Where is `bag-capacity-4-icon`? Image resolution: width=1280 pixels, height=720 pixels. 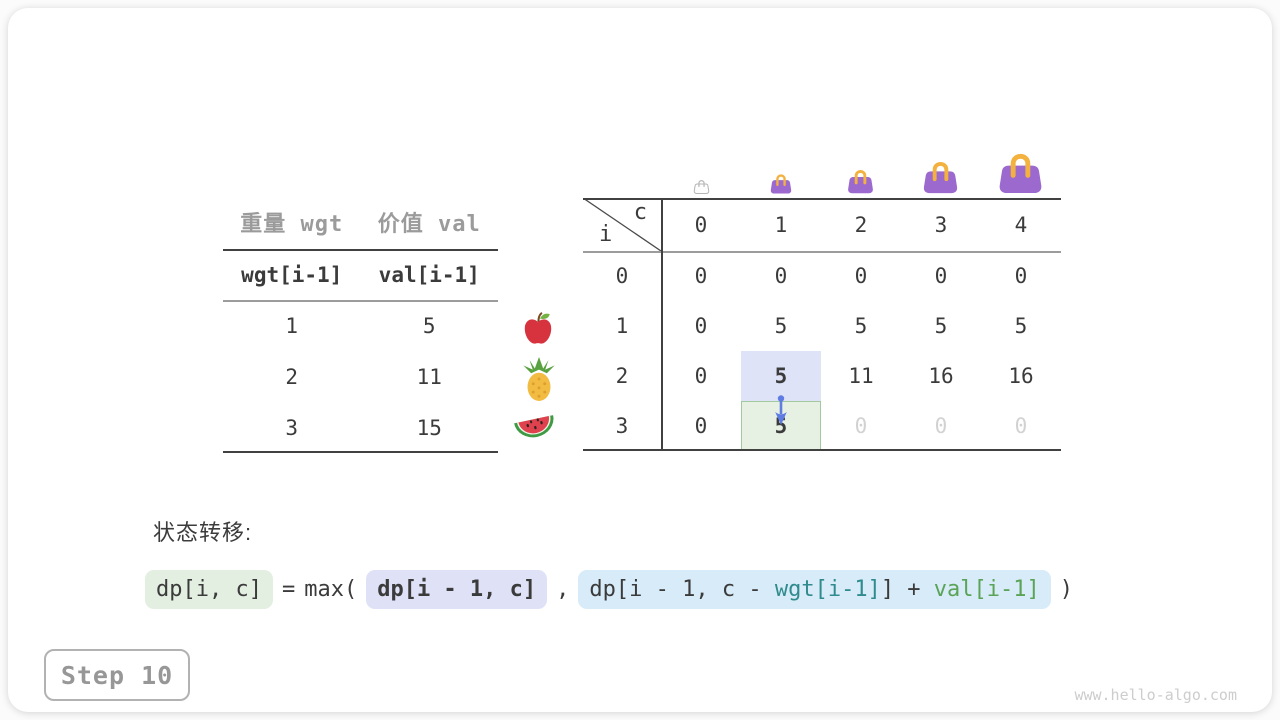 bag-capacity-4-icon is located at coordinates (1020, 174).